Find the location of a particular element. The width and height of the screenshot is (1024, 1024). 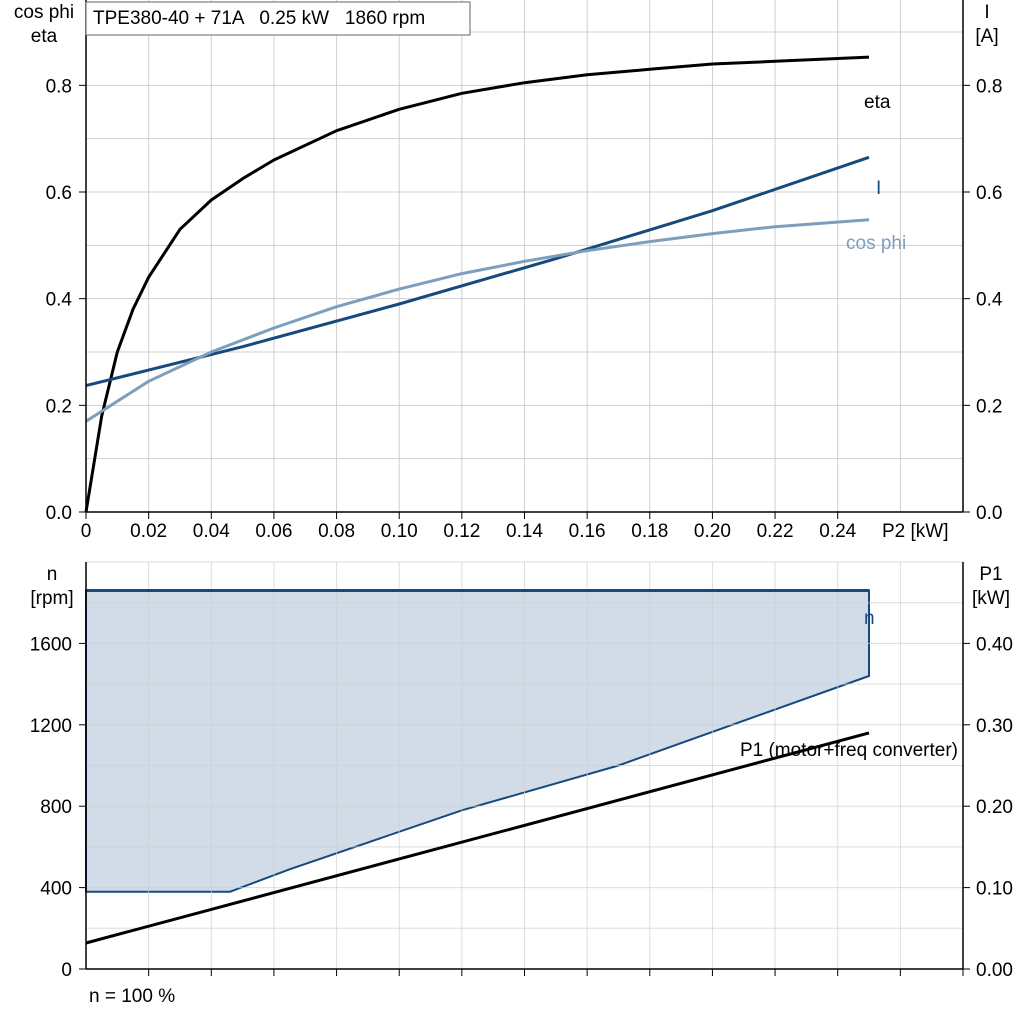

top-x-tick-label: 0.18 is located at coordinates (649, 531).